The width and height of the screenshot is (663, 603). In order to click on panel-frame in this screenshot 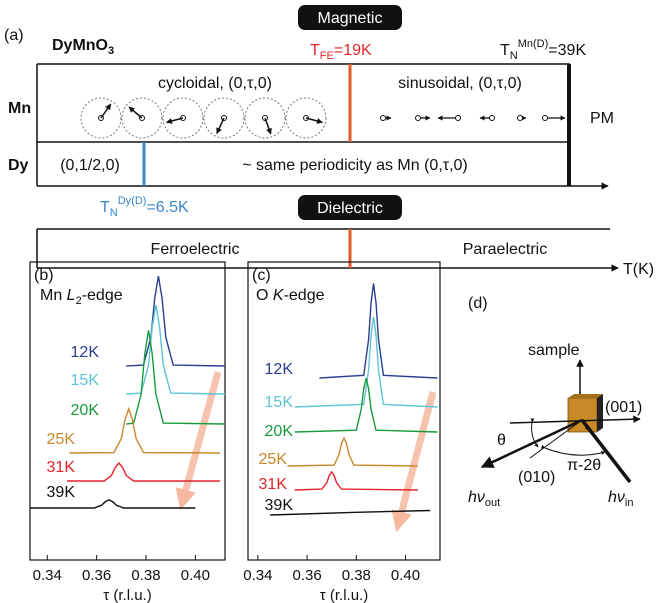, I will do `click(127, 411)`.